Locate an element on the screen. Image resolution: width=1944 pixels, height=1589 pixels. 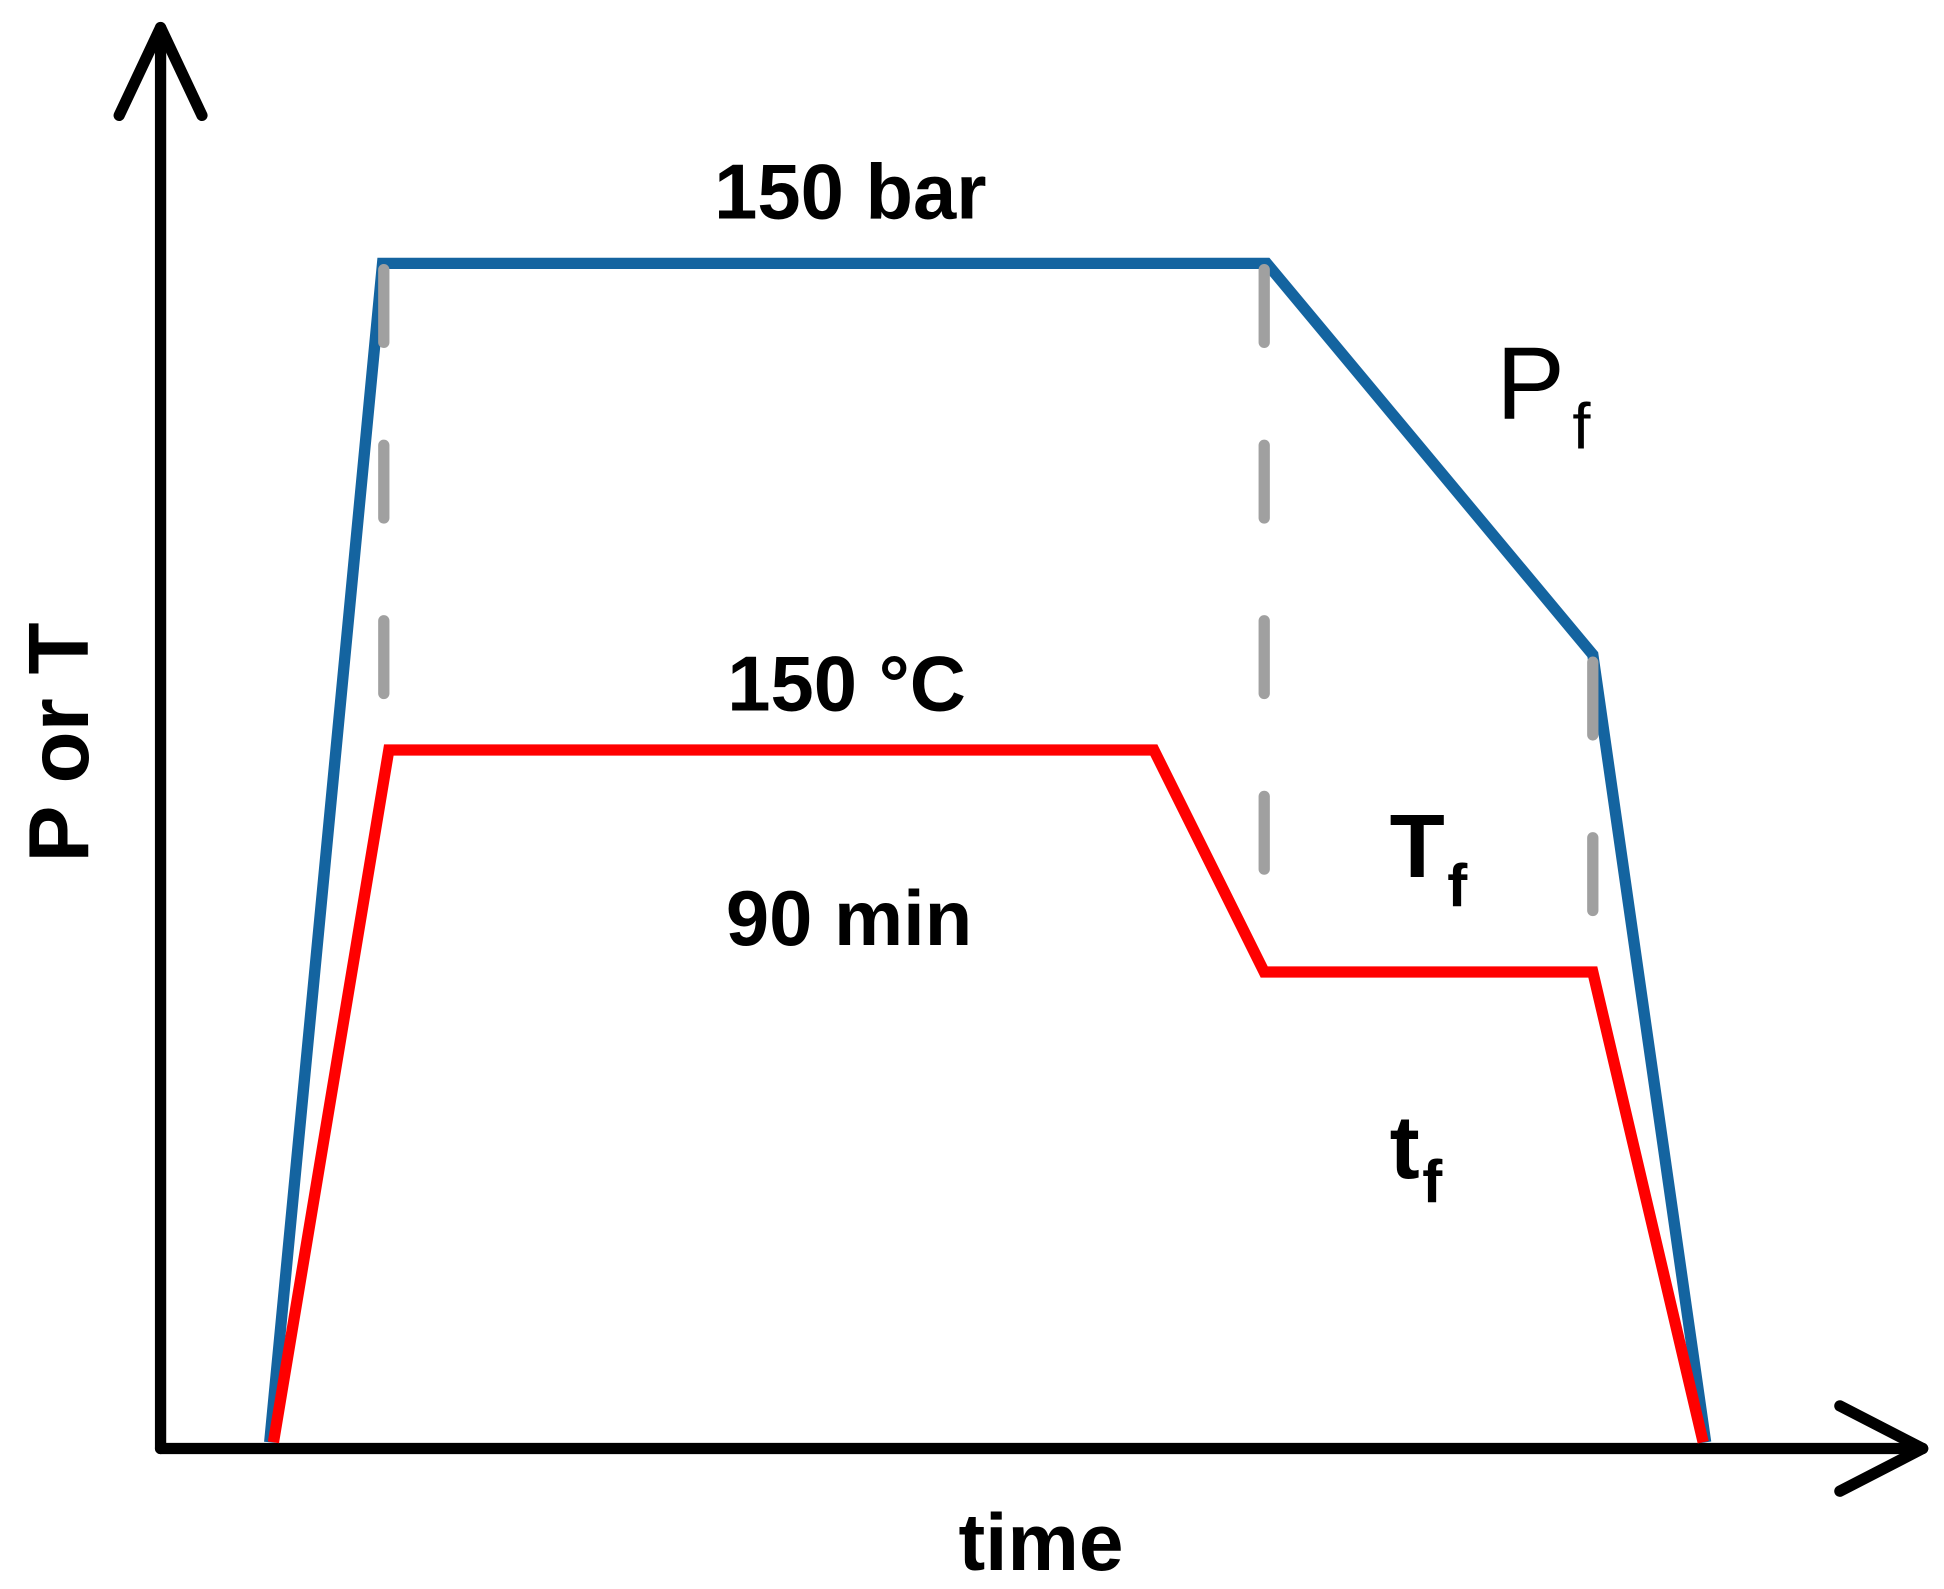
symbol: T is located at coordinates (1417, 846).